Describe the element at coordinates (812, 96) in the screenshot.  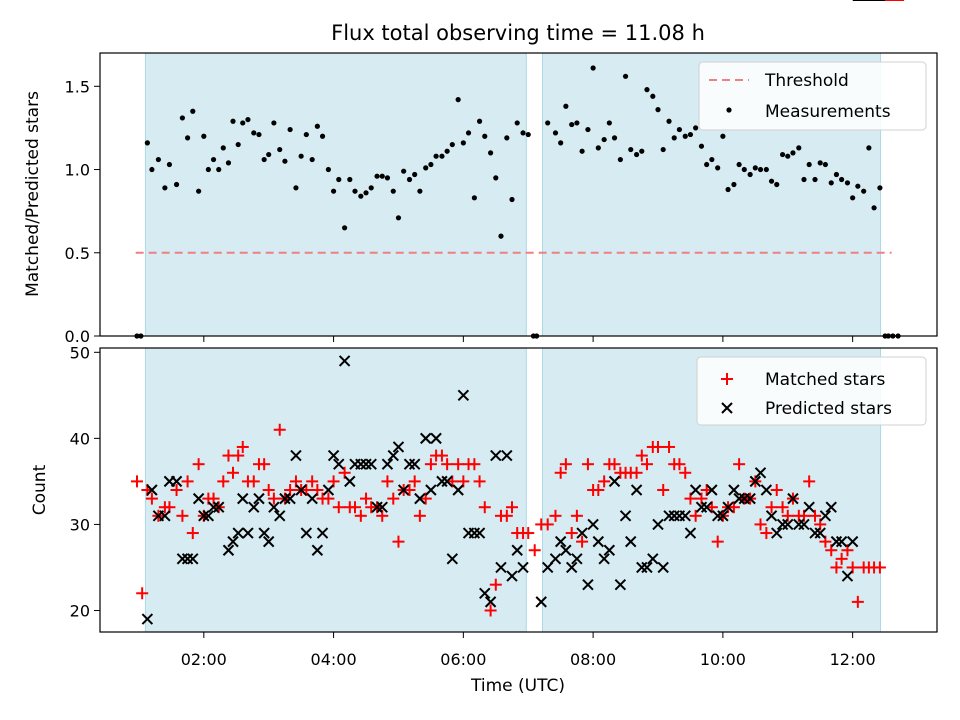
I see `top-legend: Threshold Measurements` at that location.